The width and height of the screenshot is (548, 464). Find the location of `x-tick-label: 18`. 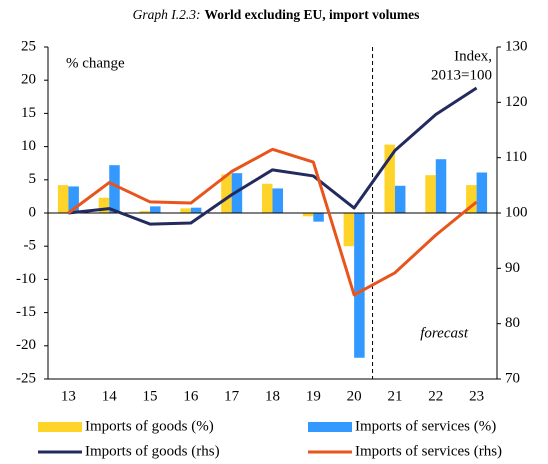

x-tick-label: 18 is located at coordinates (272, 396).